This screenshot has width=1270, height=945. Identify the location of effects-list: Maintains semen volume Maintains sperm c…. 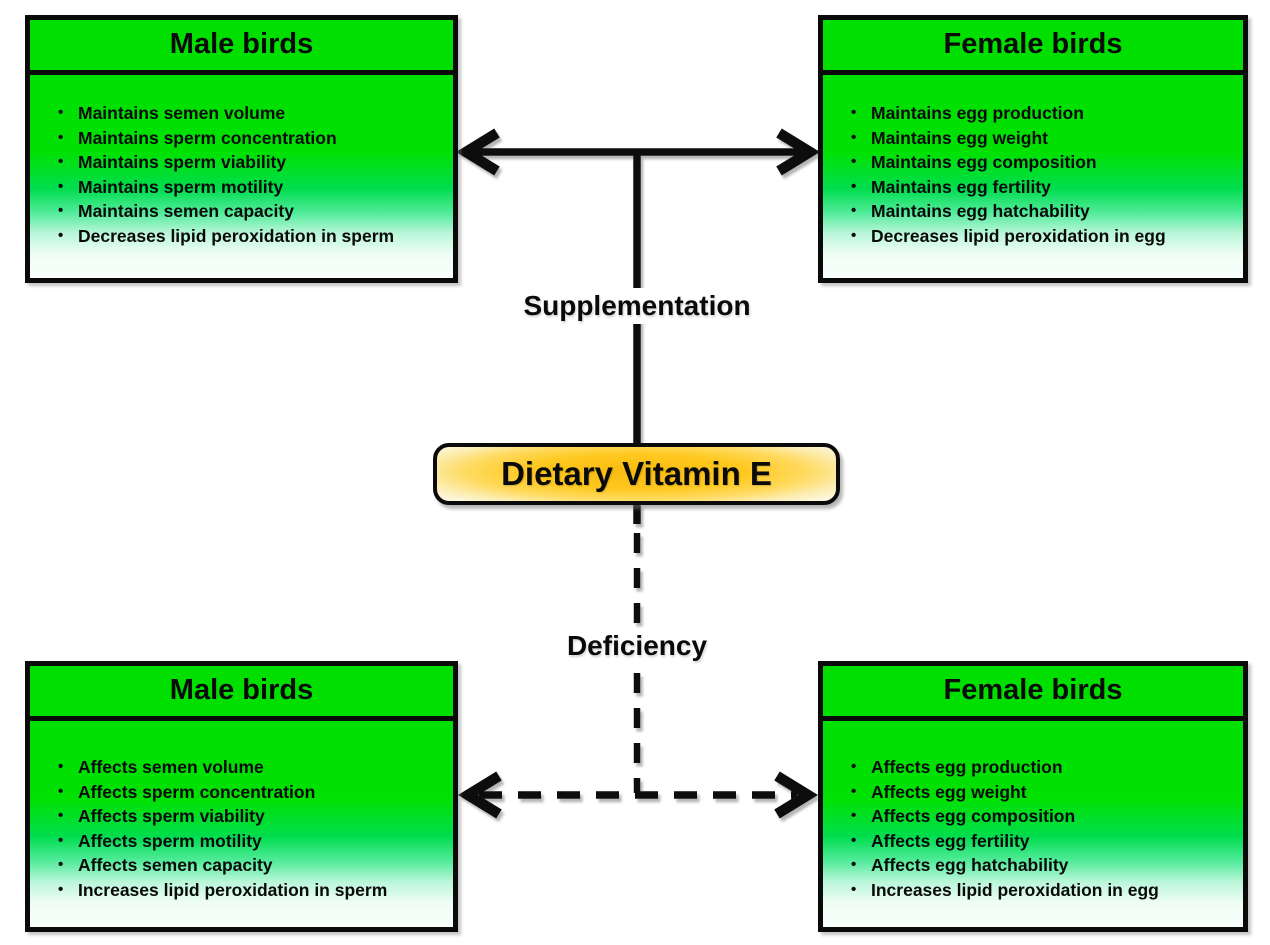
(241, 176).